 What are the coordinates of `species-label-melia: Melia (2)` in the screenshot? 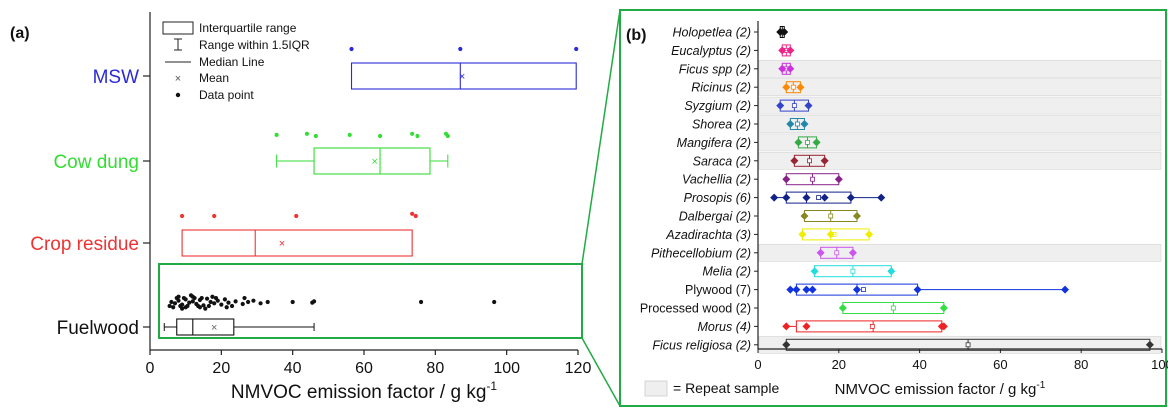 It's located at (726, 272).